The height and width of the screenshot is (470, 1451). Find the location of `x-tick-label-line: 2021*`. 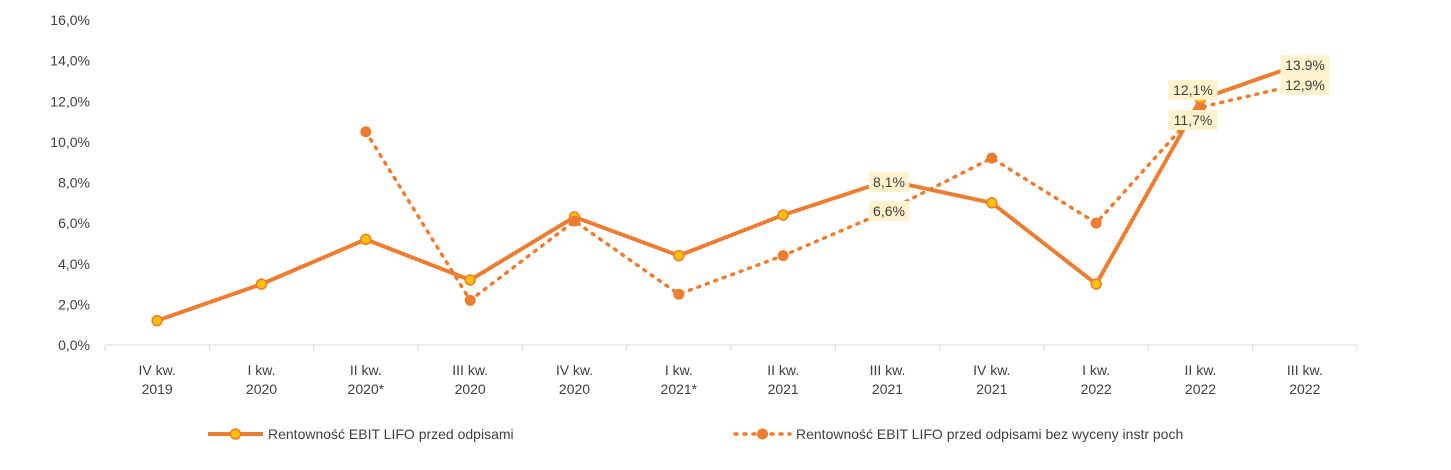

x-tick-label-line: 2021* is located at coordinates (679, 389).